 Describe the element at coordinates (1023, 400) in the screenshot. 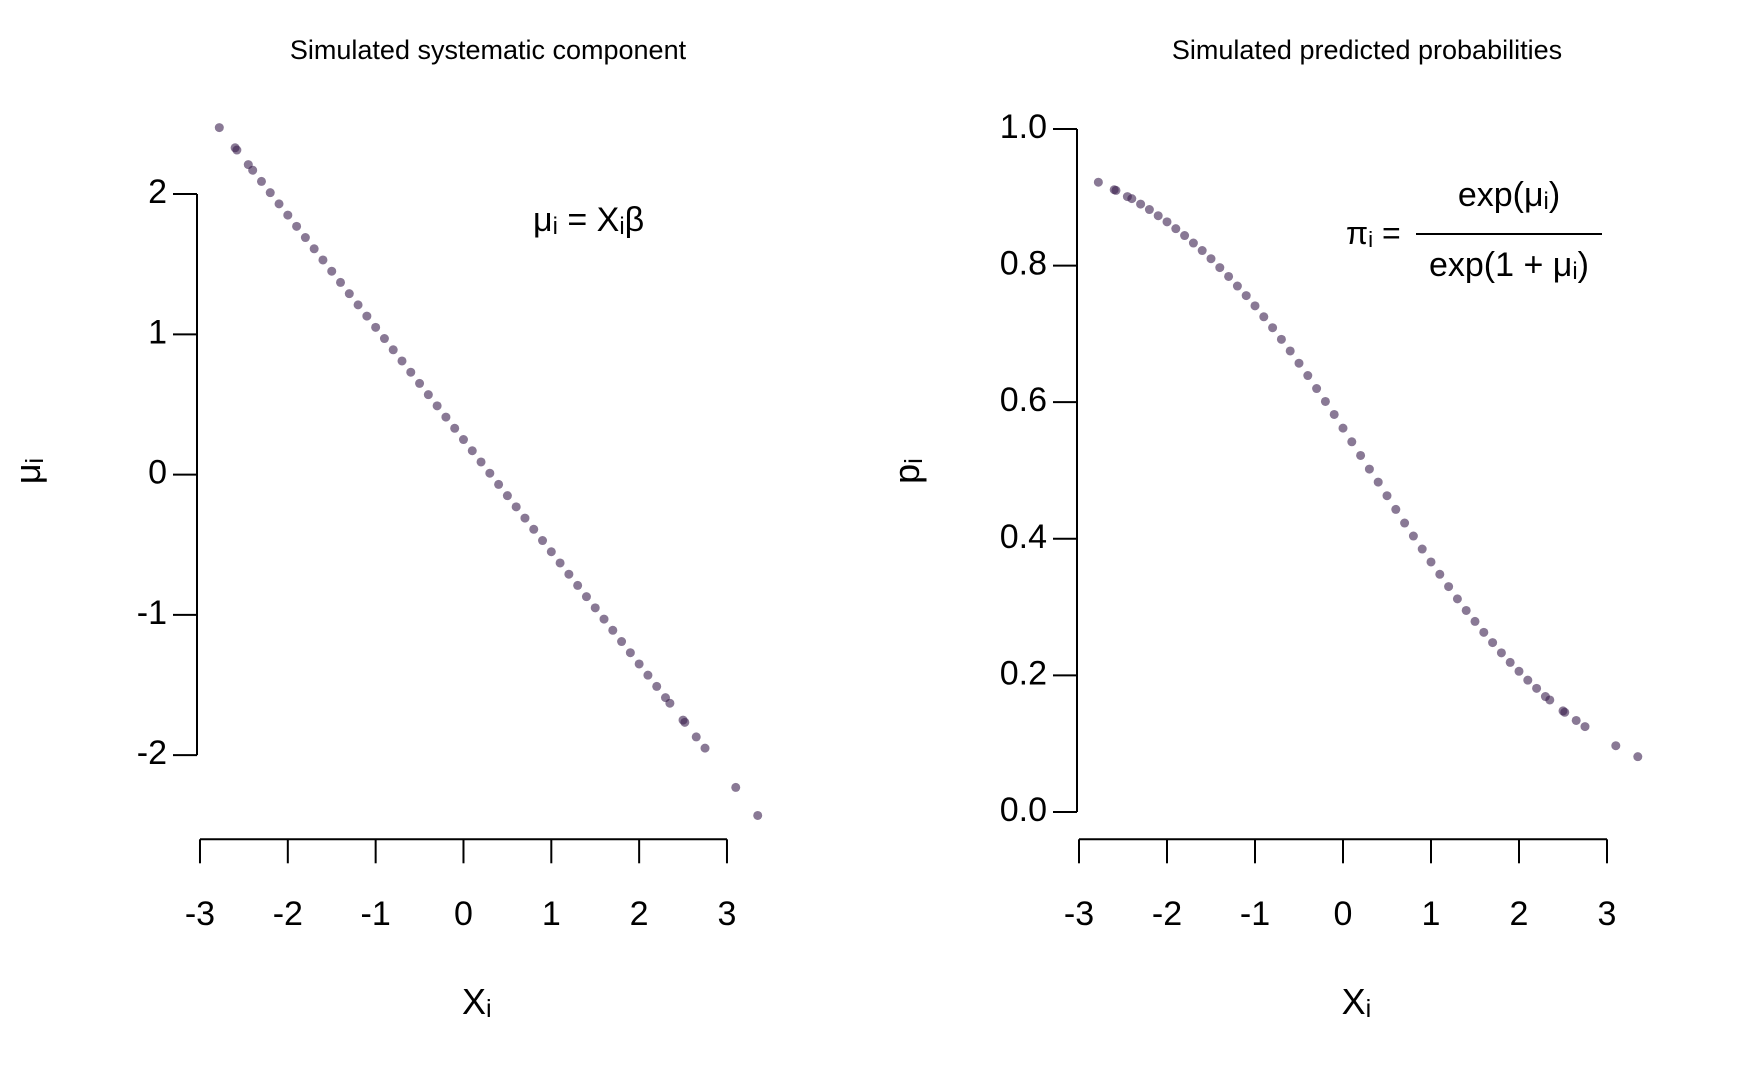

I see `y-tick-label: 0.6` at that location.